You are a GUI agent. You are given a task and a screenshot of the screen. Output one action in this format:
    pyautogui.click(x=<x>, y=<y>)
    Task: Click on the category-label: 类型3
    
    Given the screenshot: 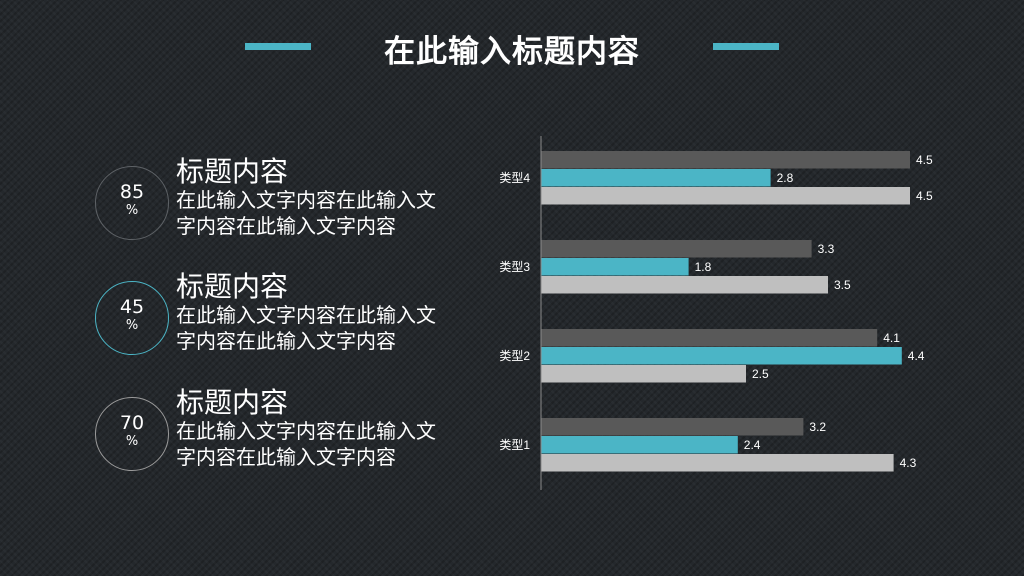 What is the action you would take?
    pyautogui.click(x=514, y=267)
    